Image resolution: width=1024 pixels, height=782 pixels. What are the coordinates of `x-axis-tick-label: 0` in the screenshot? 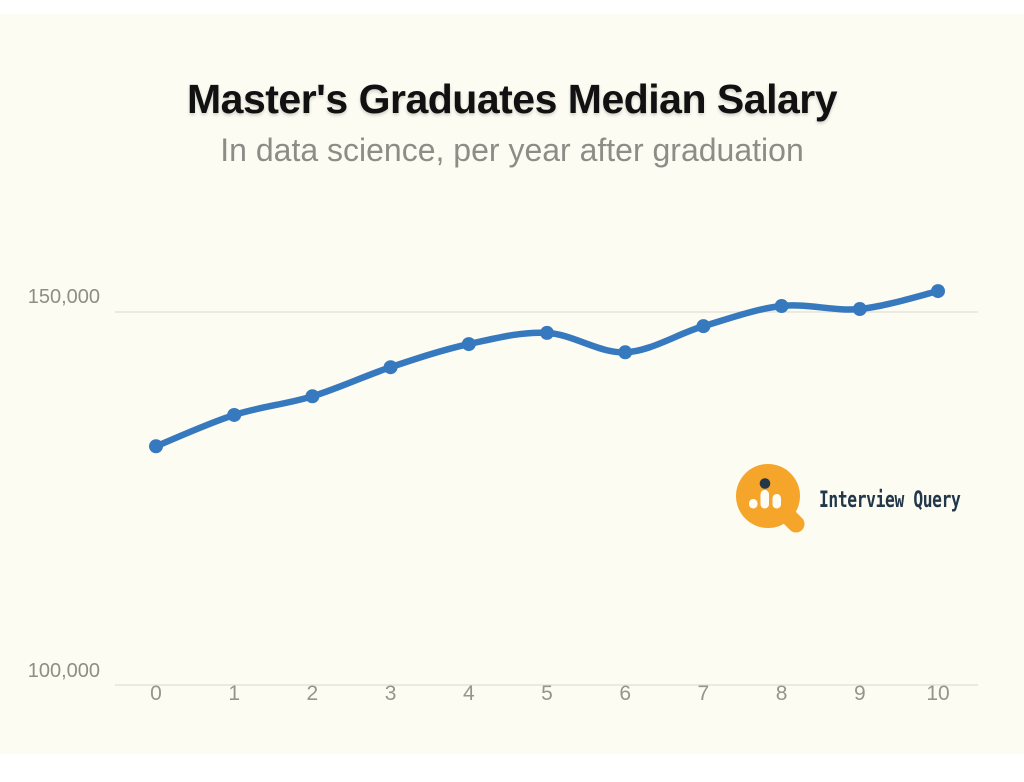 It's located at (156, 693).